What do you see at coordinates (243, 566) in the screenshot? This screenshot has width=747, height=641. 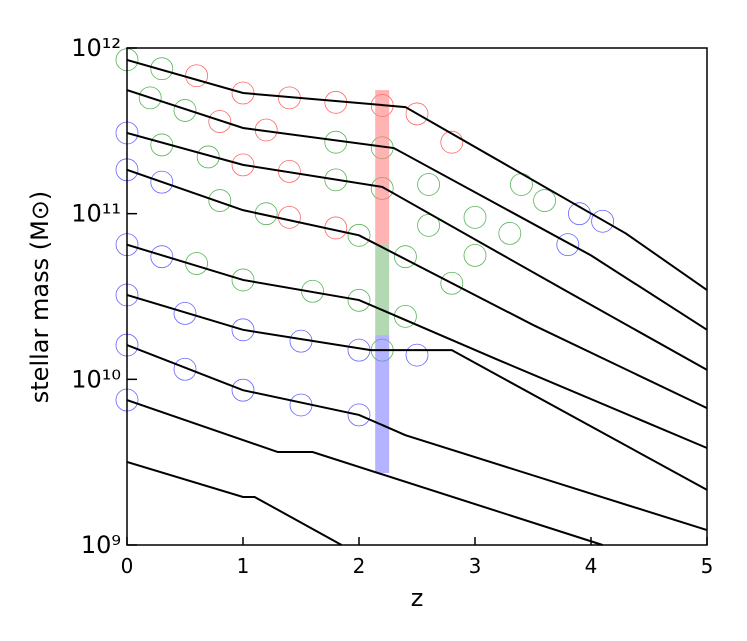 I see `x-tick-label: 1` at bounding box center [243, 566].